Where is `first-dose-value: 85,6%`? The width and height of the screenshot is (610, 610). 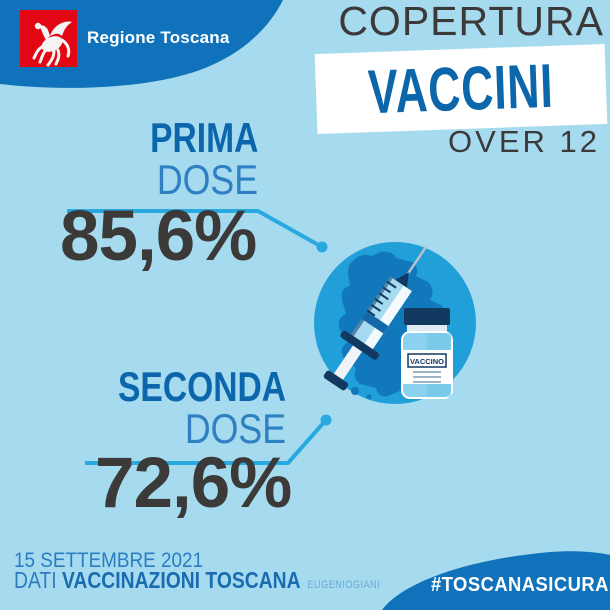
first-dose-value: 85,6% is located at coordinates (158, 236).